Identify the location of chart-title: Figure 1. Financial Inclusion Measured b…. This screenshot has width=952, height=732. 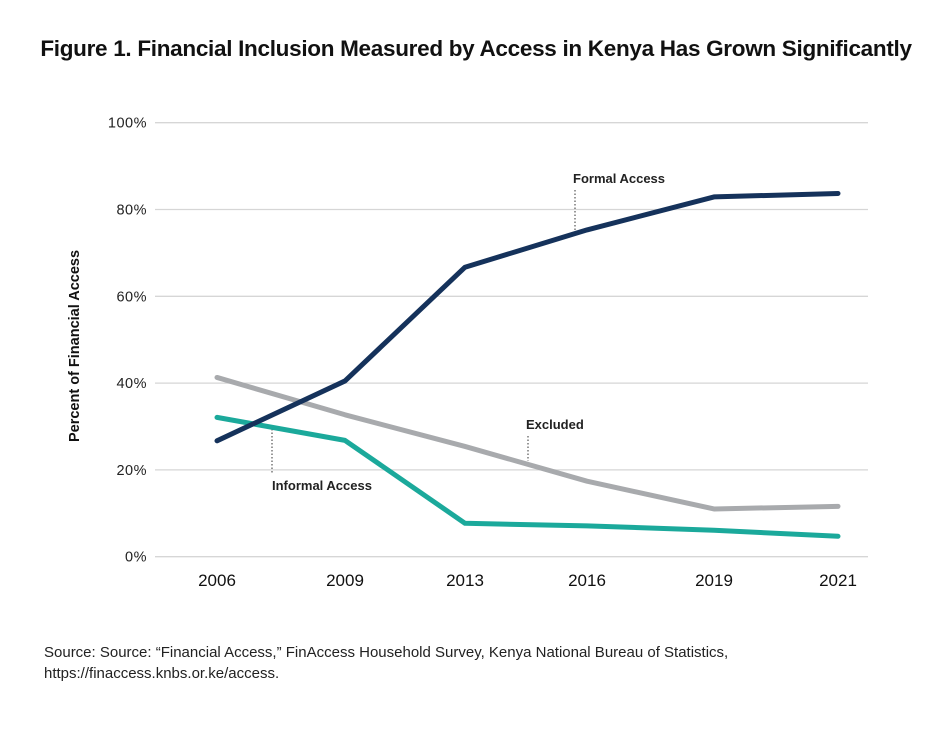
(476, 48).